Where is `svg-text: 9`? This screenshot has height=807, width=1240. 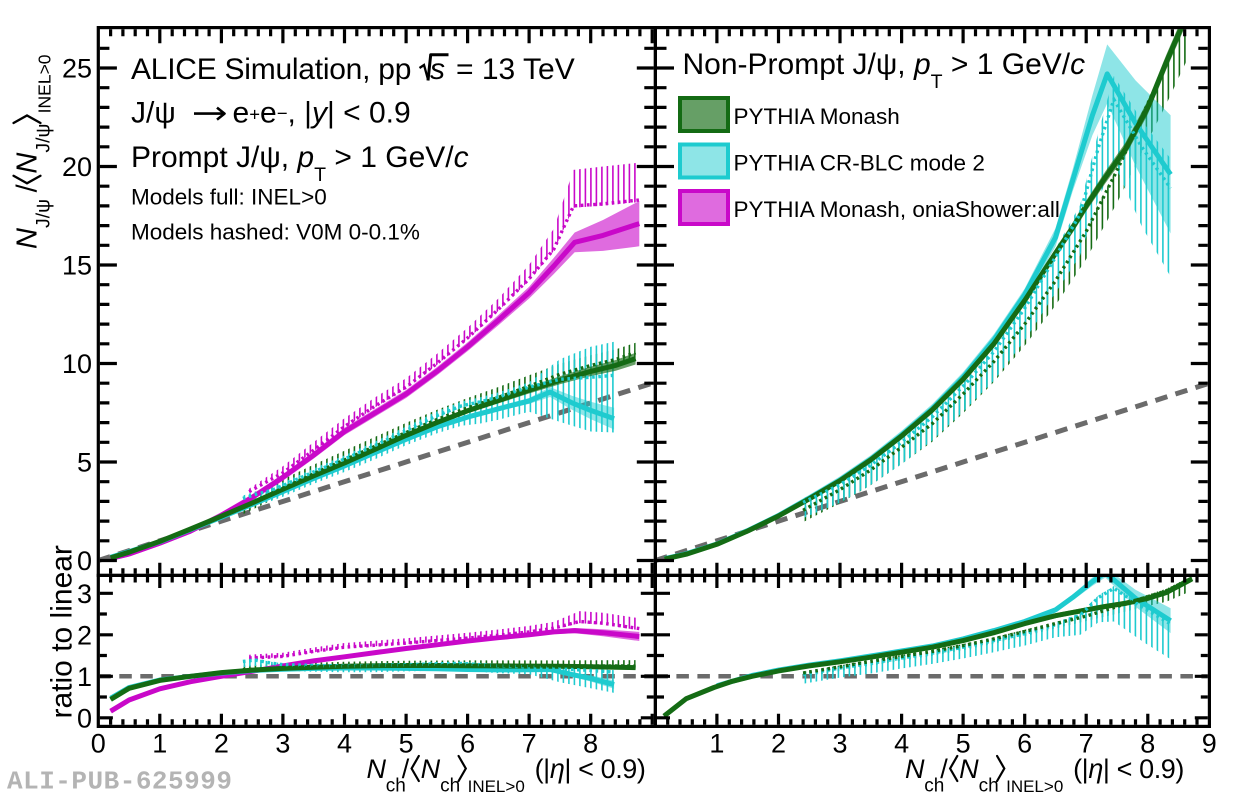
svg-text: 9 is located at coordinates (1209, 744).